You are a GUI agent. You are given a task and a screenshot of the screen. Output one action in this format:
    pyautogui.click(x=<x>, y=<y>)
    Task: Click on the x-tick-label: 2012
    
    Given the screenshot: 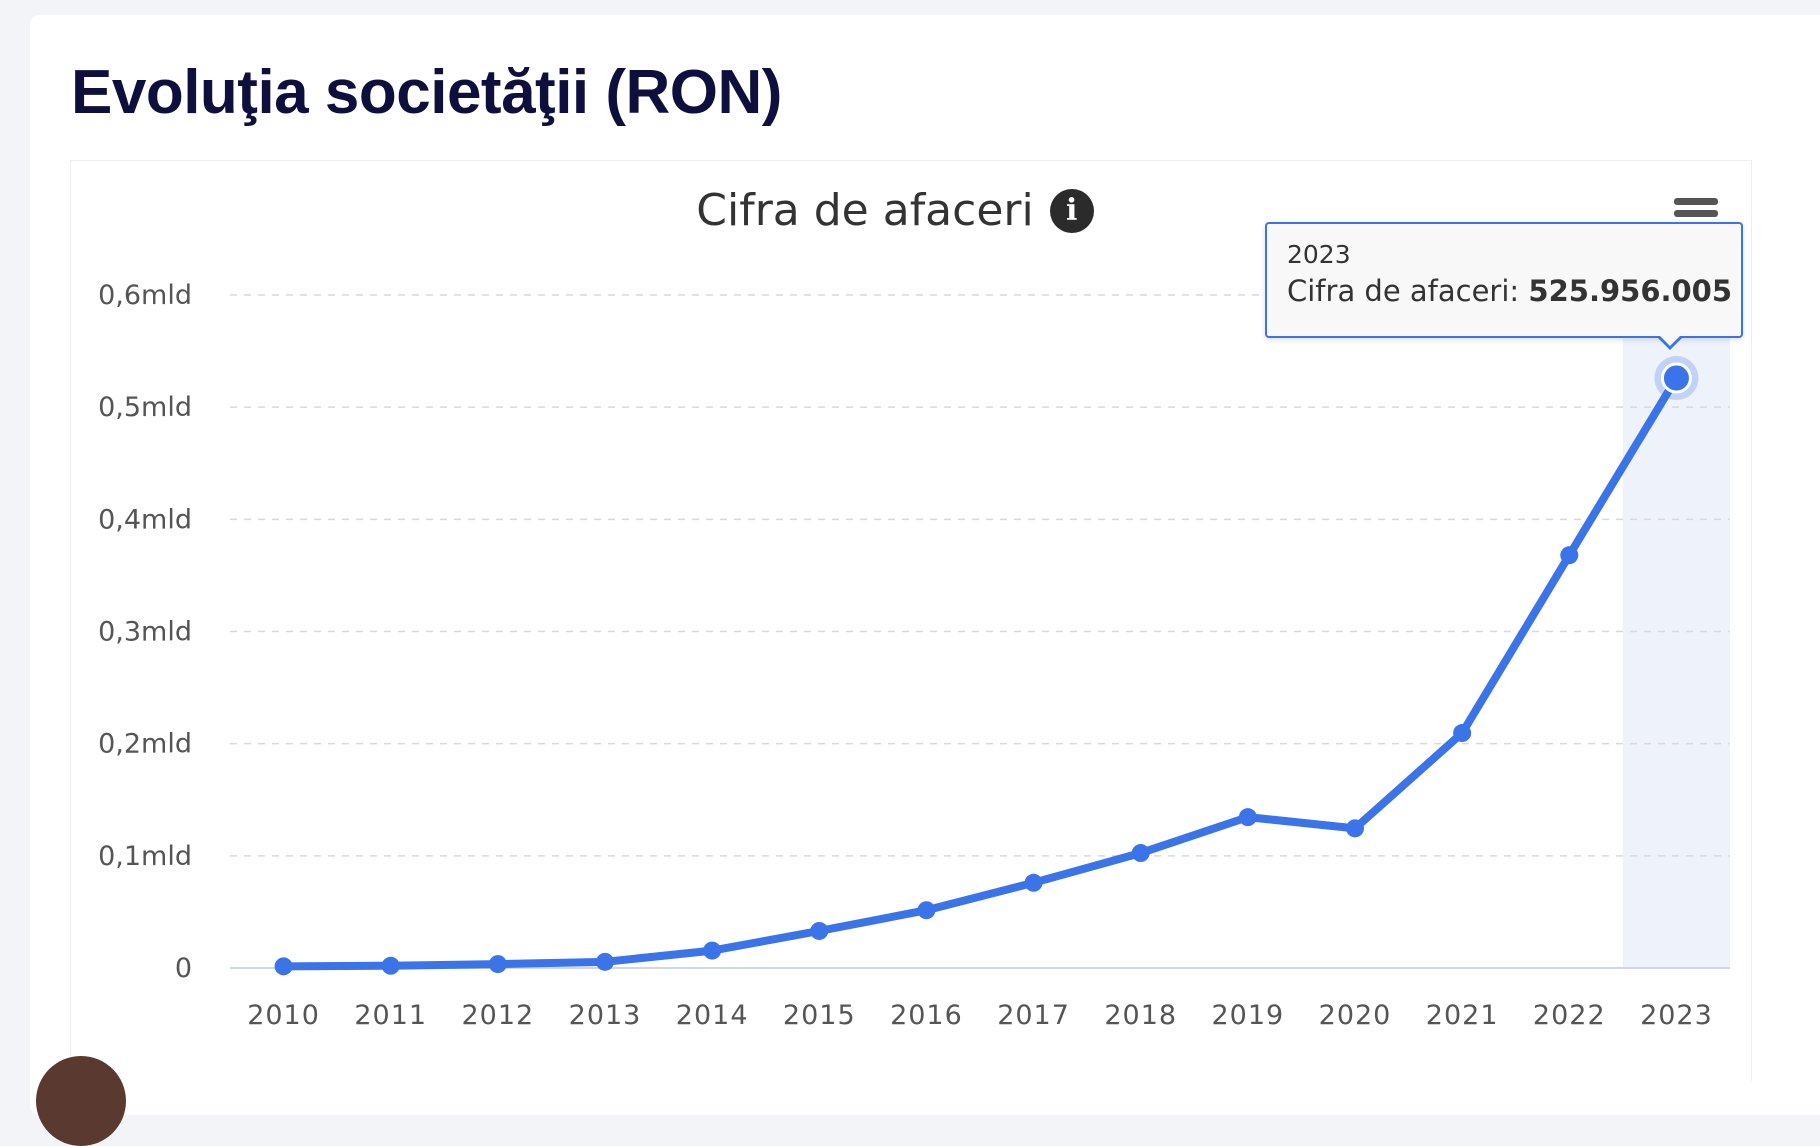 What is the action you would take?
    pyautogui.click(x=497, y=1015)
    